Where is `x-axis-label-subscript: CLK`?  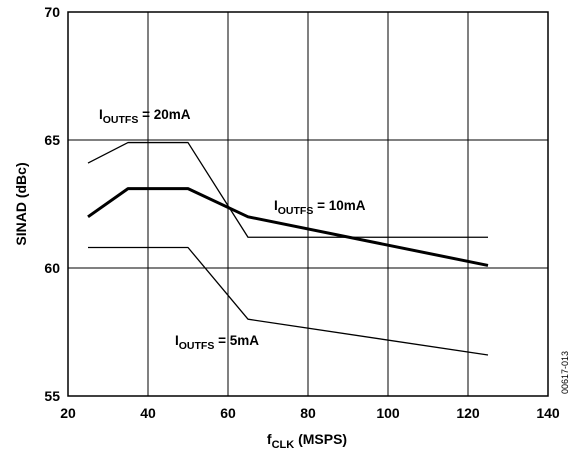
x-axis-label-subscript: CLK is located at coordinates (283, 445).